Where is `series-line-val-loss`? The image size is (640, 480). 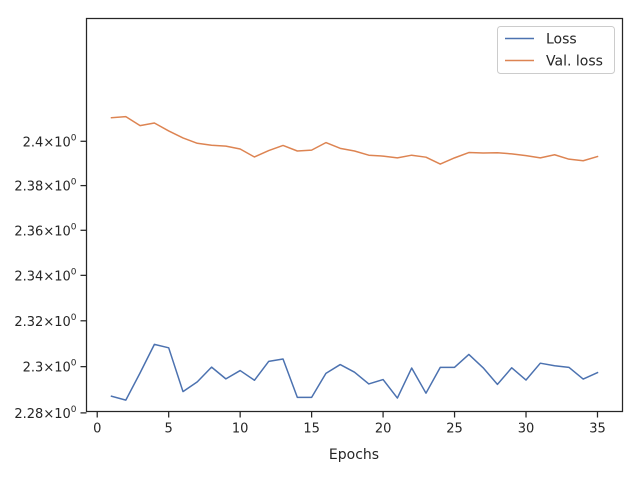
series-line-val-loss is located at coordinates (354, 140).